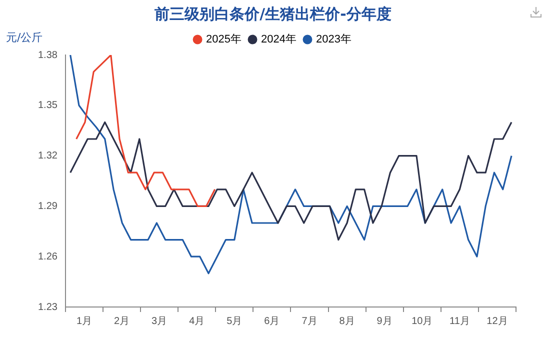 Image resolution: width=550 pixels, height=344 pixels. I want to click on legend-label: 2024年, so click(278, 40).